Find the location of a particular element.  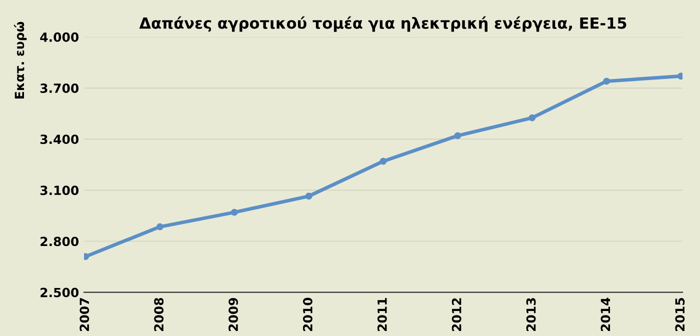

x-tick-label: 2011 is located at coordinates (382, 314).